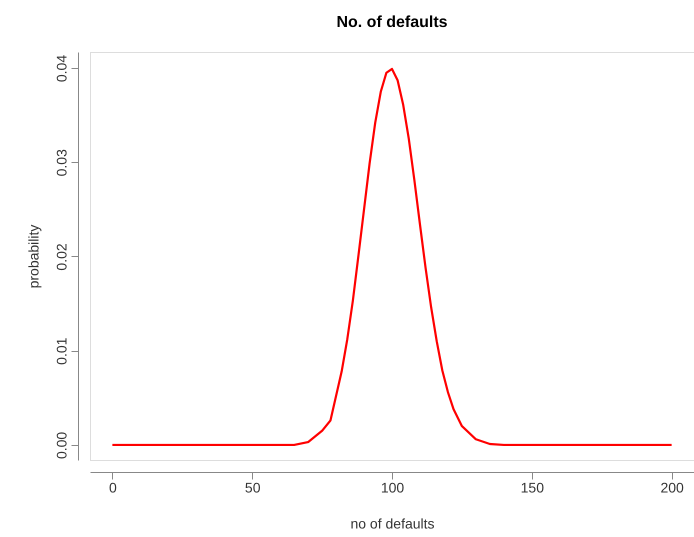 This screenshot has height=537, width=694. What do you see at coordinates (252, 488) in the screenshot?
I see `x-tick-label: 50` at bounding box center [252, 488].